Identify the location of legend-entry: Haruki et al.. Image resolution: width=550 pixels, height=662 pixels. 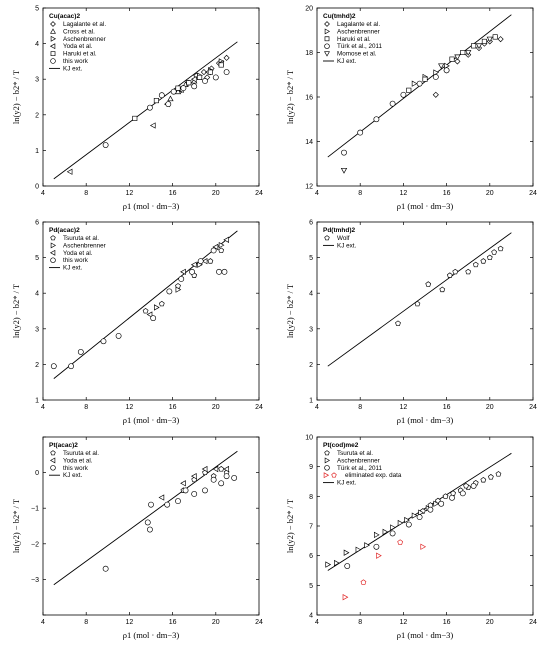
(80, 54).